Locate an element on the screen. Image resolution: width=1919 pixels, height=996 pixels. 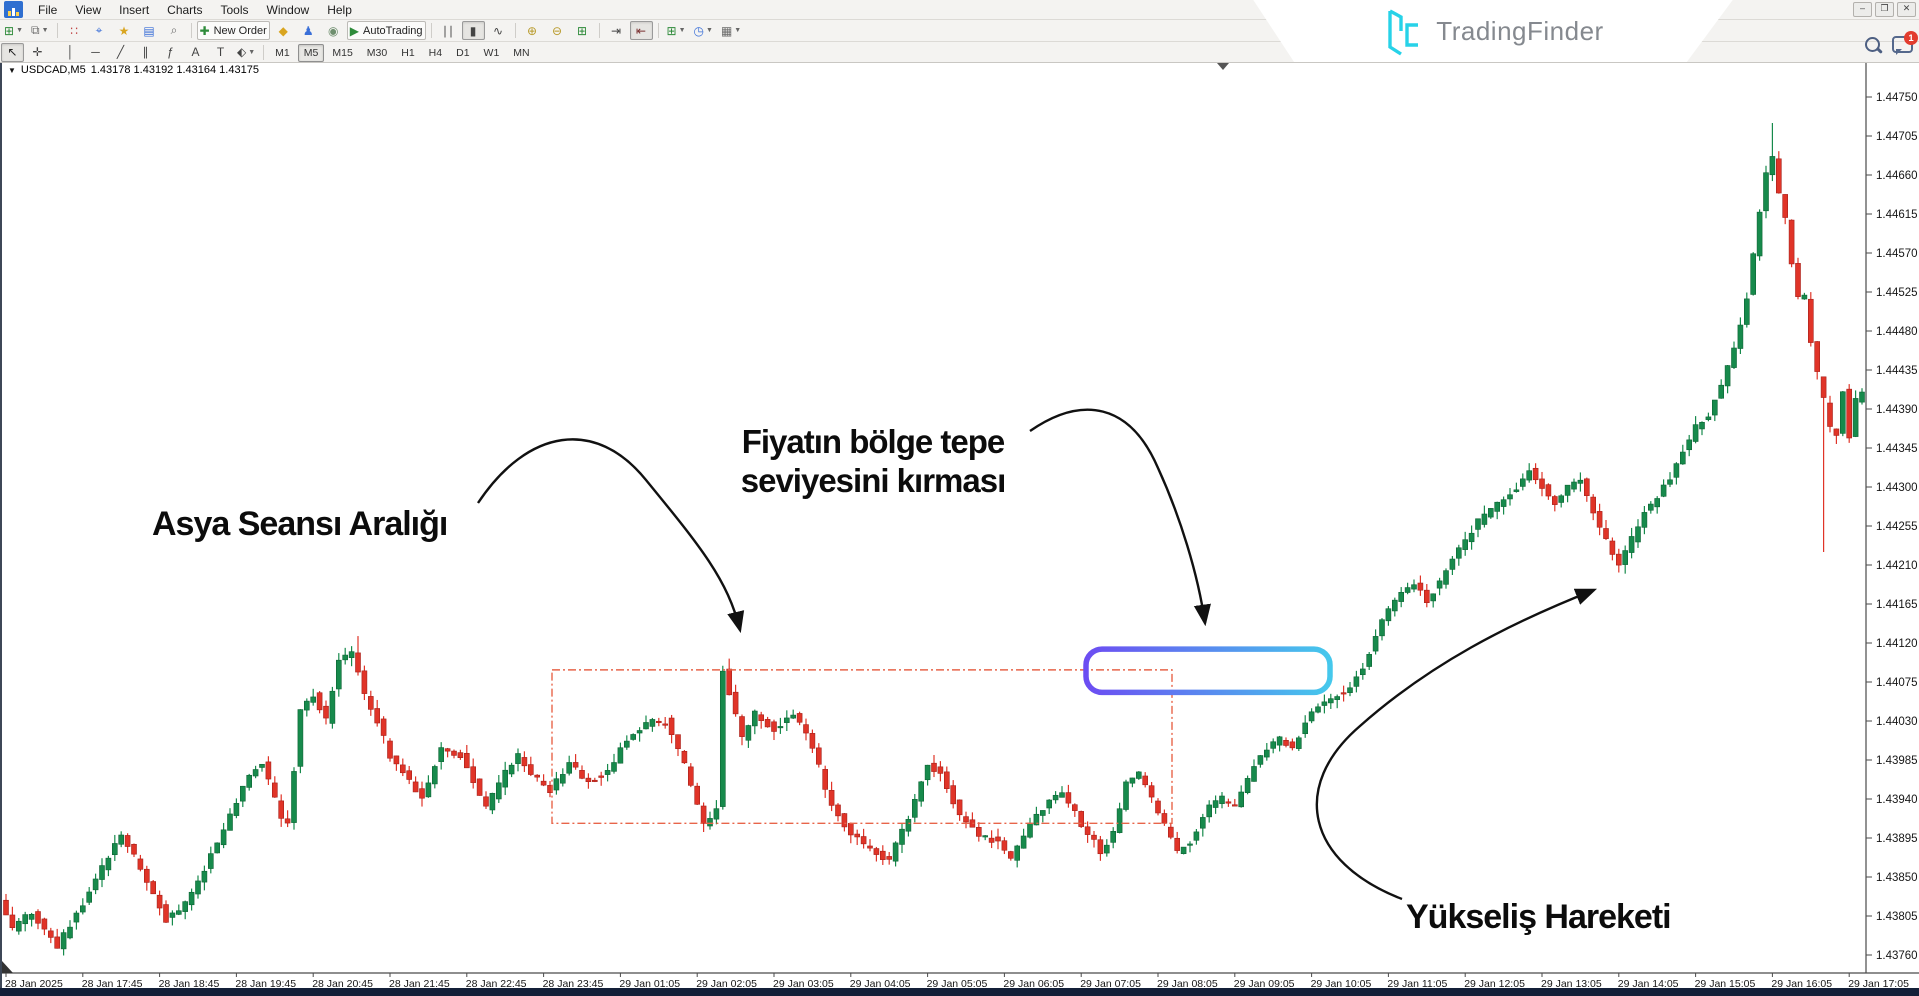
restore-button: ❐ is located at coordinates (1884, 9).